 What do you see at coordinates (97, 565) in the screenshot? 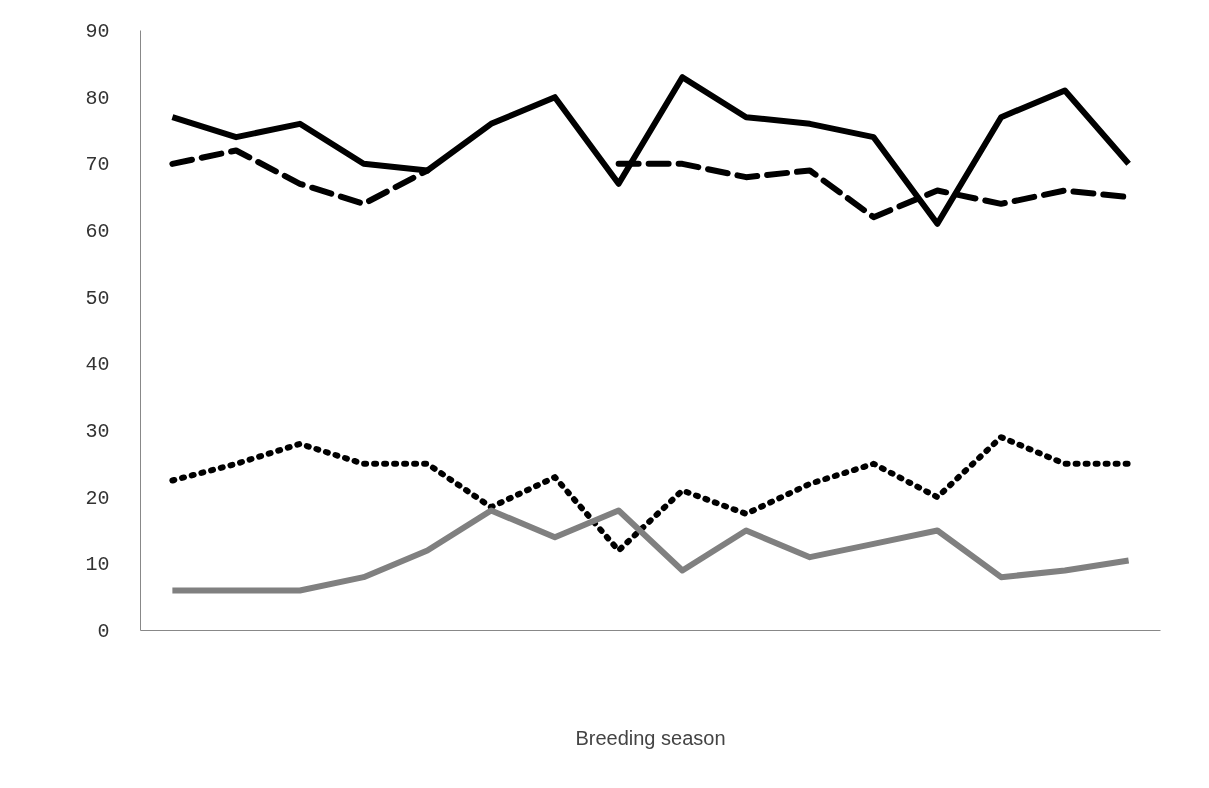
I see `y-tick-label: 10` at bounding box center [97, 565].